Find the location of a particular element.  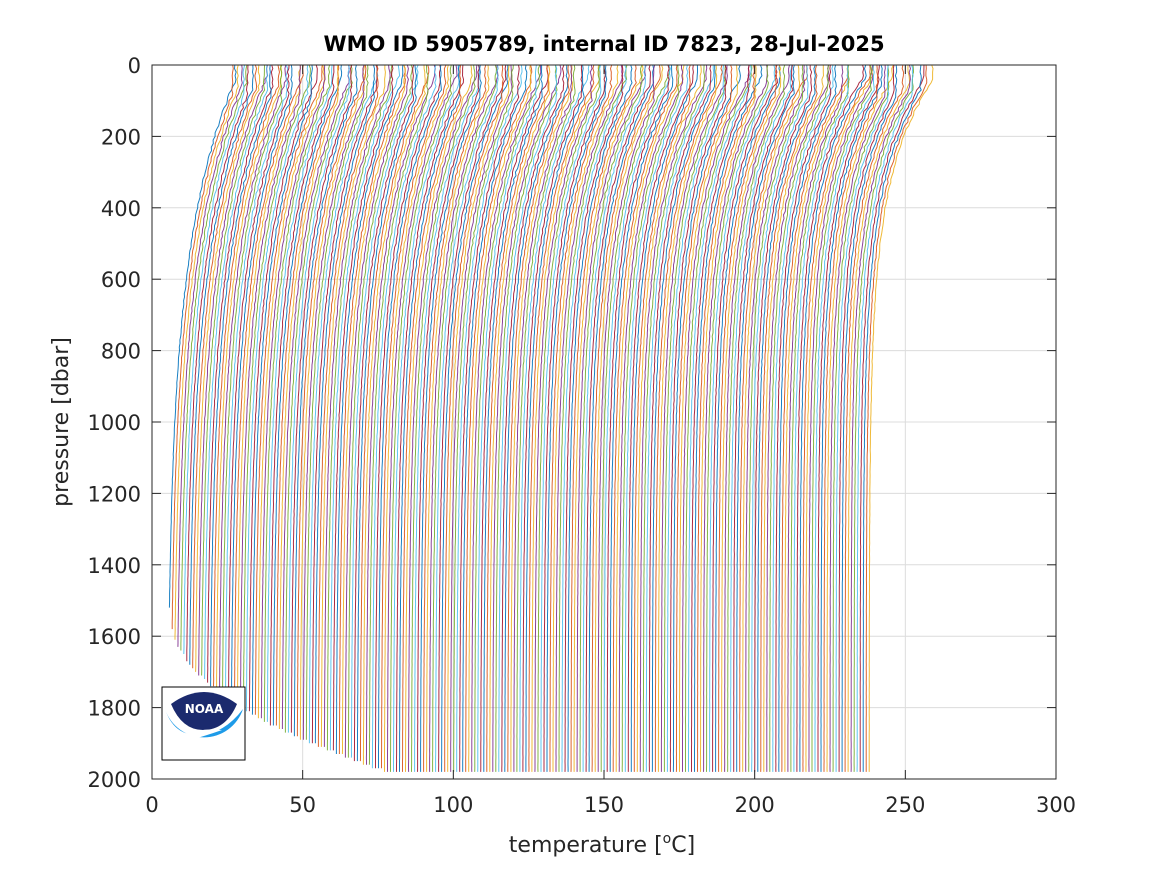

y-tick-label: 1400 is located at coordinates (114, 566).